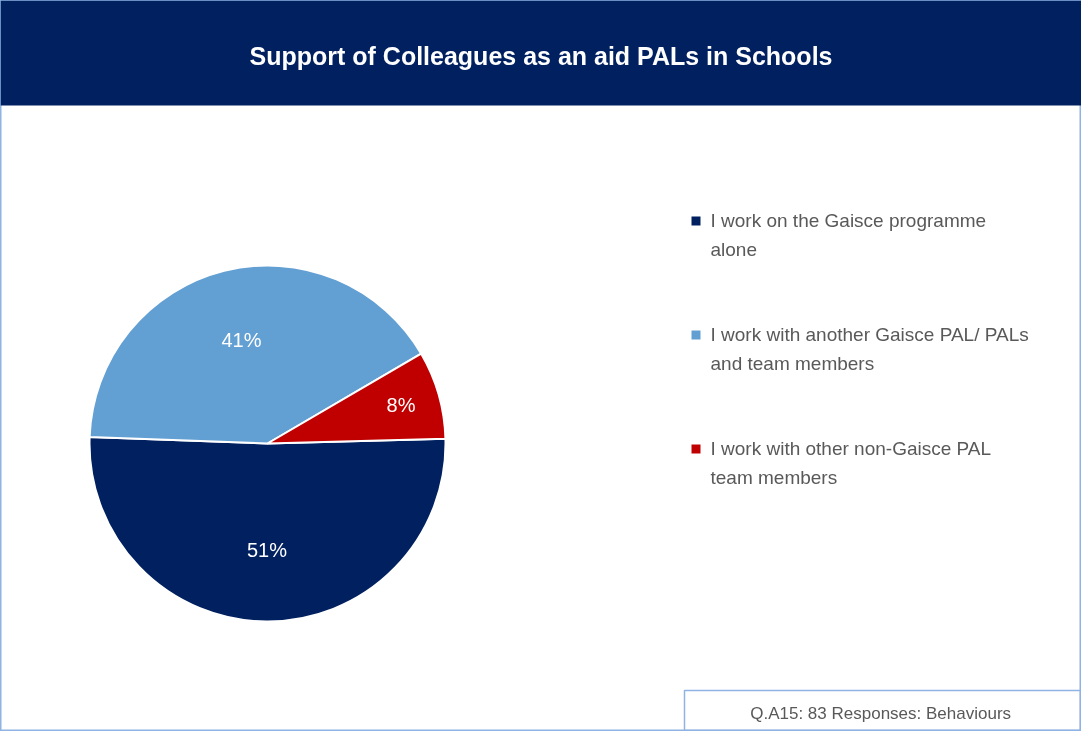 This screenshot has height=731, width=1081. I want to click on legend-label: I work on the Gaisce programme alone, so click(848, 235).